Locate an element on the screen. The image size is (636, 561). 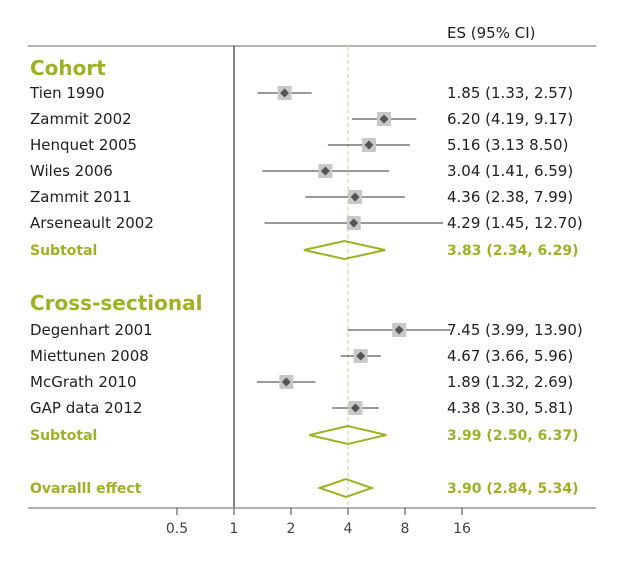
study-label: Miettunen 2008 is located at coordinates (89, 356).